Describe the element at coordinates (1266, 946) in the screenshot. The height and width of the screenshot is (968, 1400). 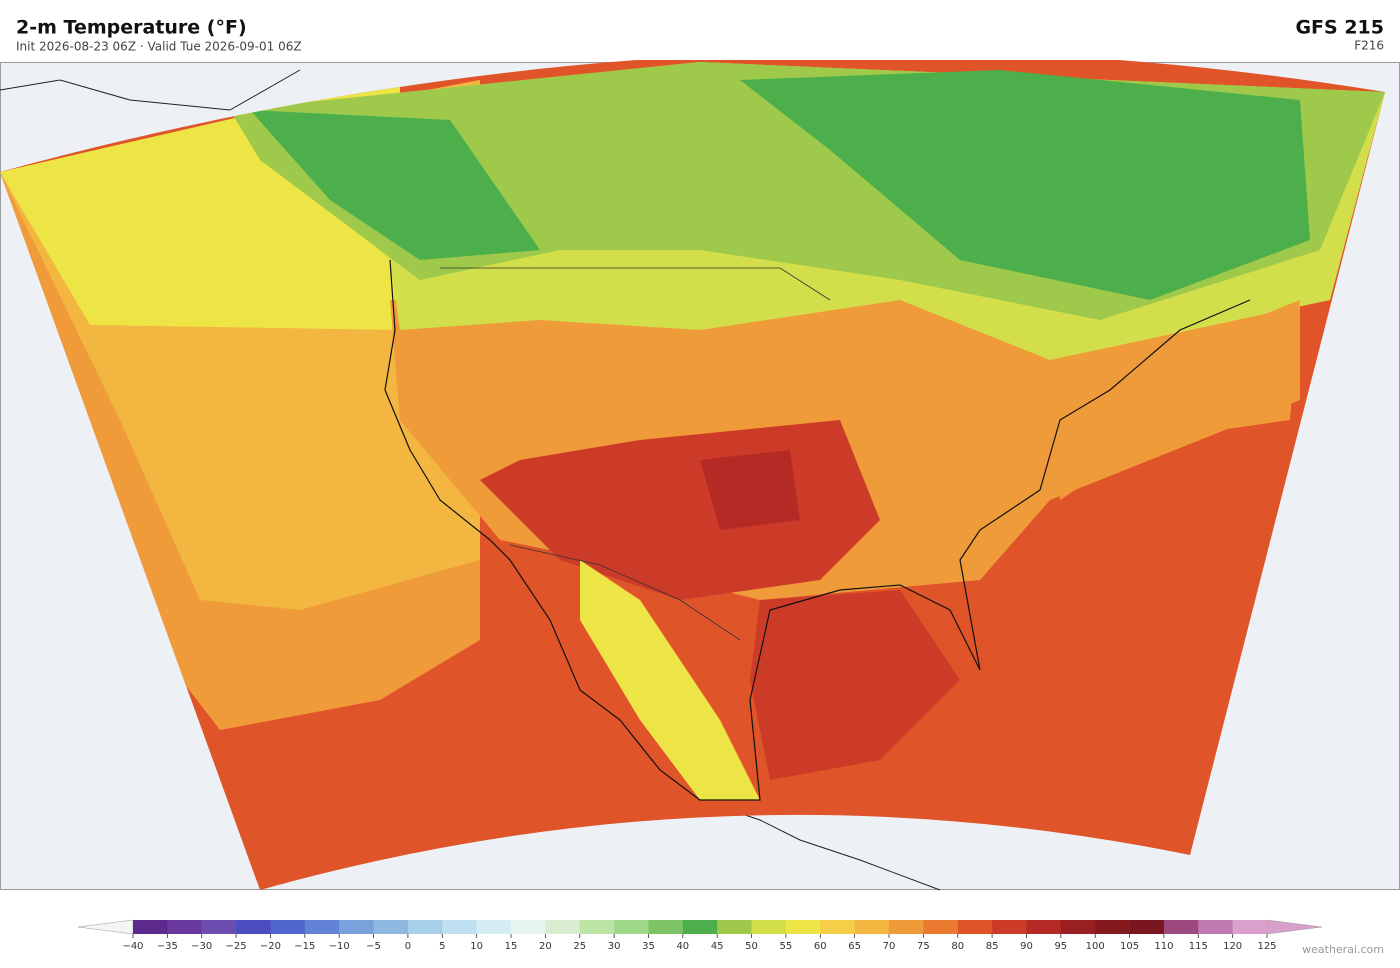
I see `colorbar-tick-label: 125` at that location.